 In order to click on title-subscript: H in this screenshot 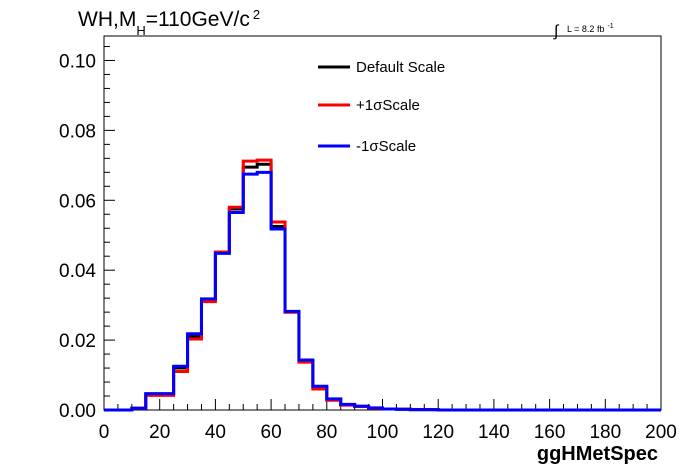, I will do `click(140, 30)`.